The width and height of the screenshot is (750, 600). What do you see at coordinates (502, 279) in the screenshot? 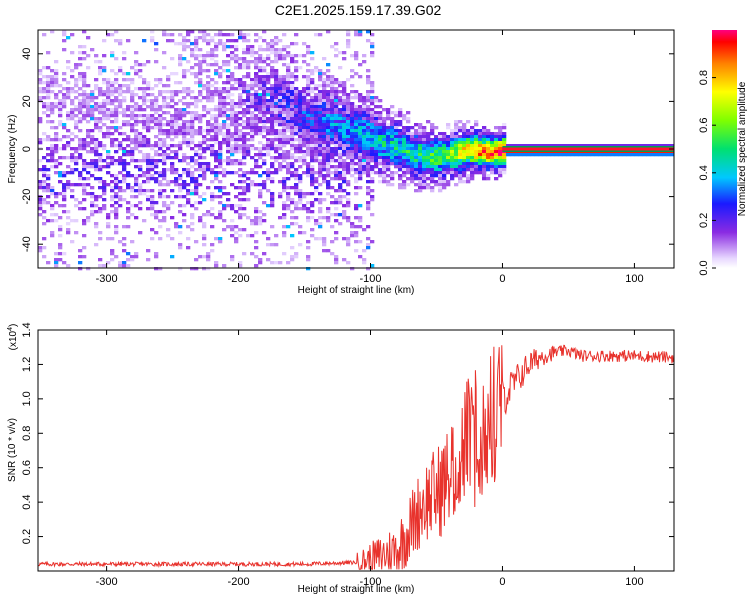
I see `spectrogram-x-tick-label: 0` at bounding box center [502, 279].